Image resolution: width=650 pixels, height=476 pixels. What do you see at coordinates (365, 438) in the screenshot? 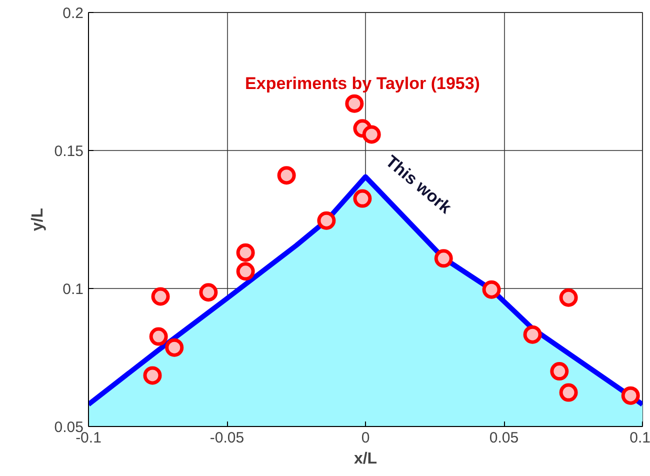
I see `x-tick-label: 0` at bounding box center [365, 438].